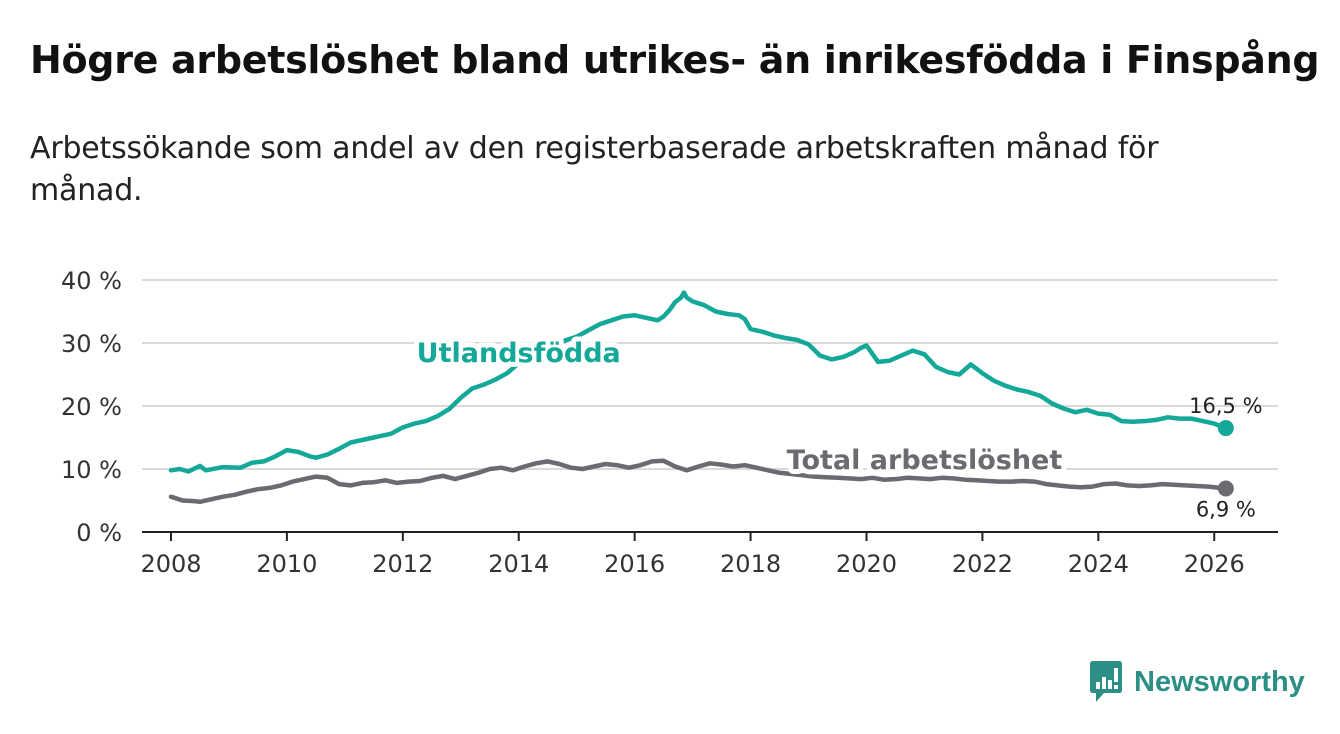 This screenshot has height=734, width=1340. I want to click on end-point-total-arbetsl-shet, so click(1225, 488).